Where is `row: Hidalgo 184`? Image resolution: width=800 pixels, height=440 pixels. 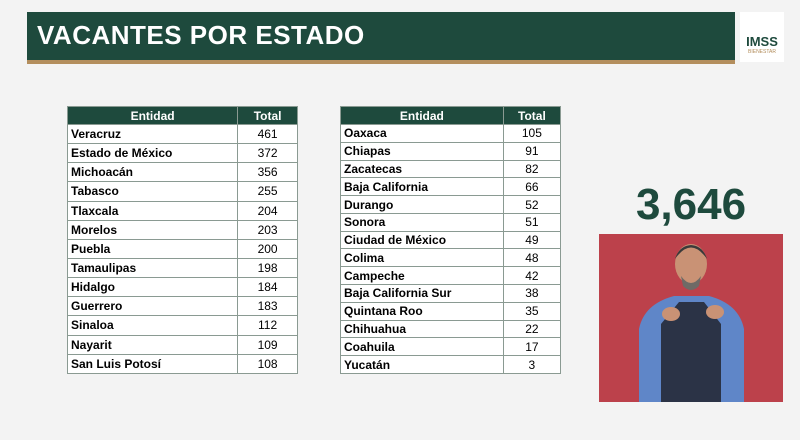
row: Hidalgo 184 is located at coordinates (182, 287).